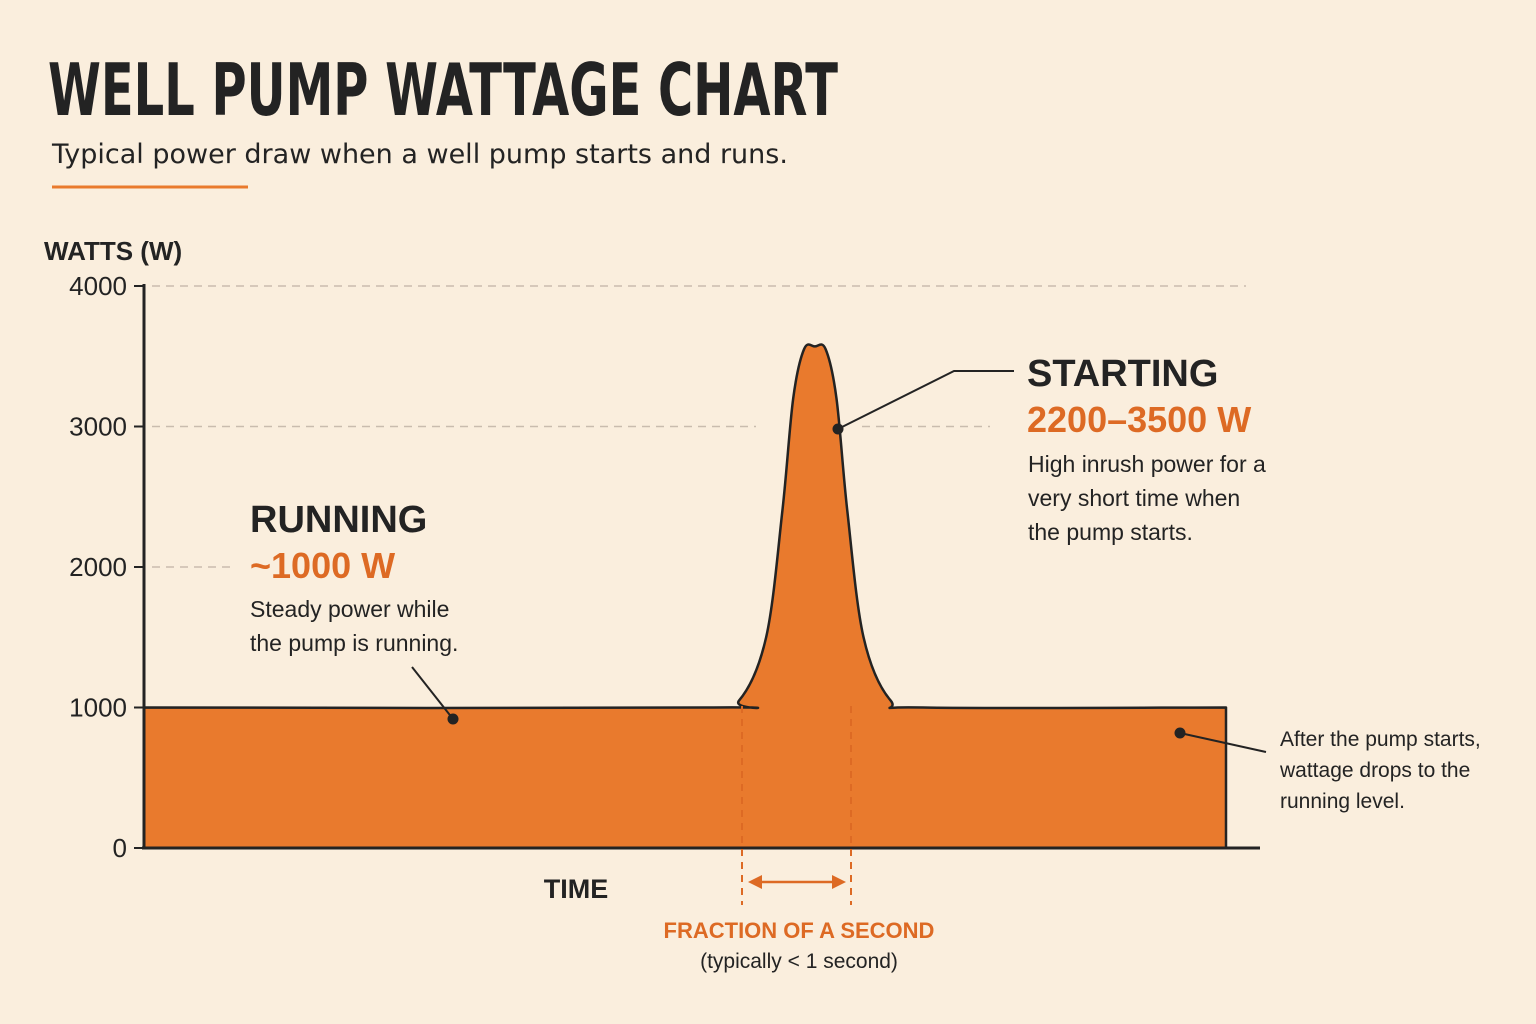  I want to click on y-tick-label: 3000, so click(98, 427).